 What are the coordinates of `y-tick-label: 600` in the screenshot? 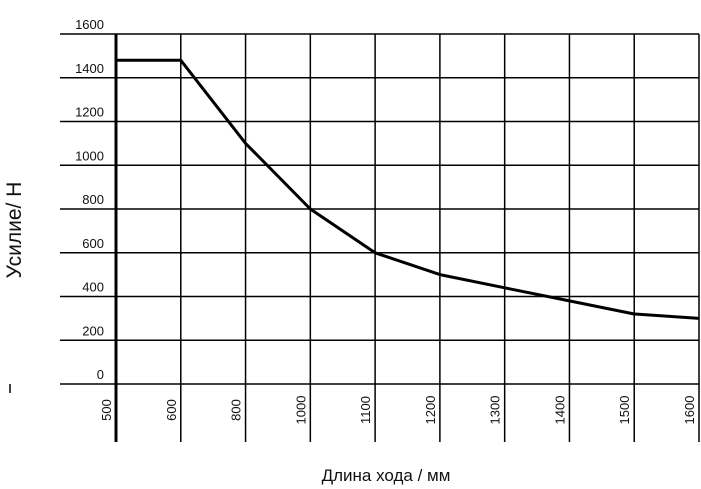 It's located at (93, 243).